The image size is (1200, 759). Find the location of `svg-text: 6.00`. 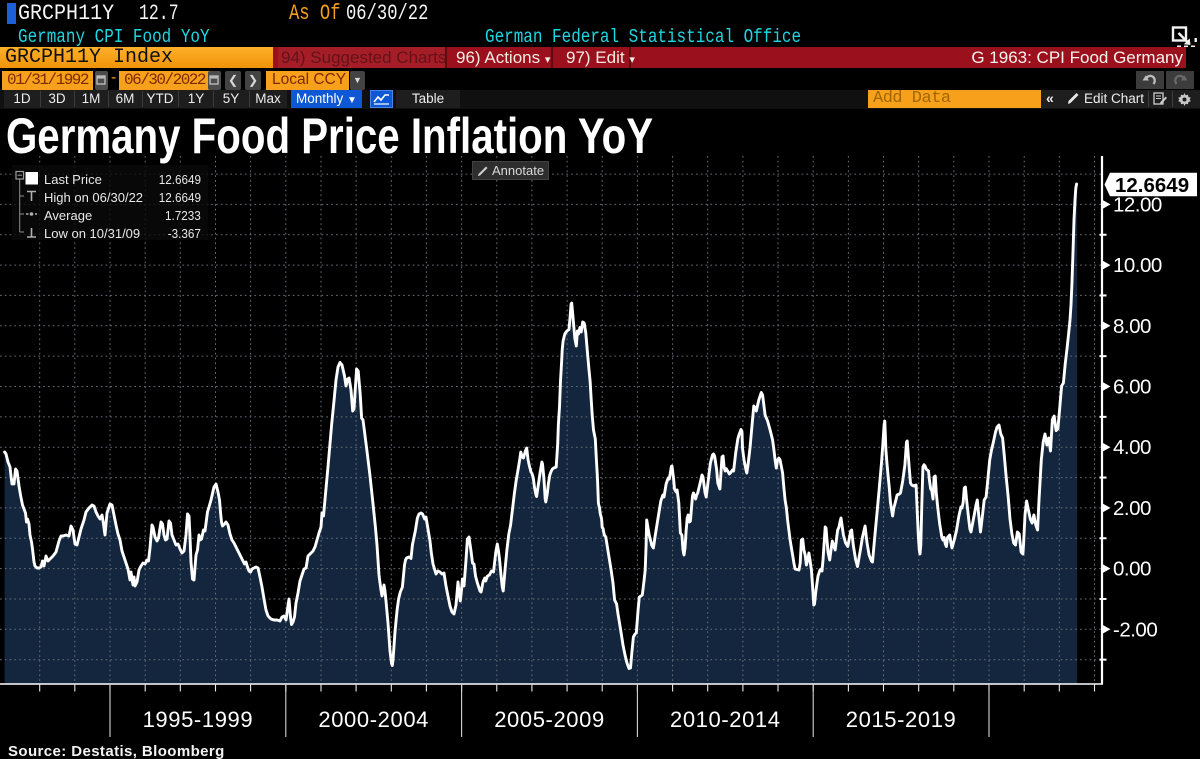

svg-text: 6.00 is located at coordinates (1132, 387).